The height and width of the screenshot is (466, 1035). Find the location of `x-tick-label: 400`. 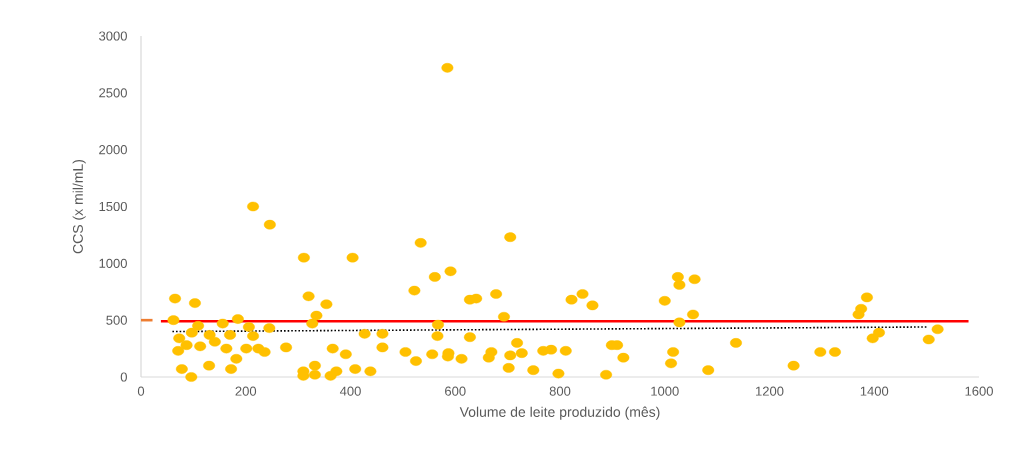

x-tick-label: 400 is located at coordinates (350, 391).